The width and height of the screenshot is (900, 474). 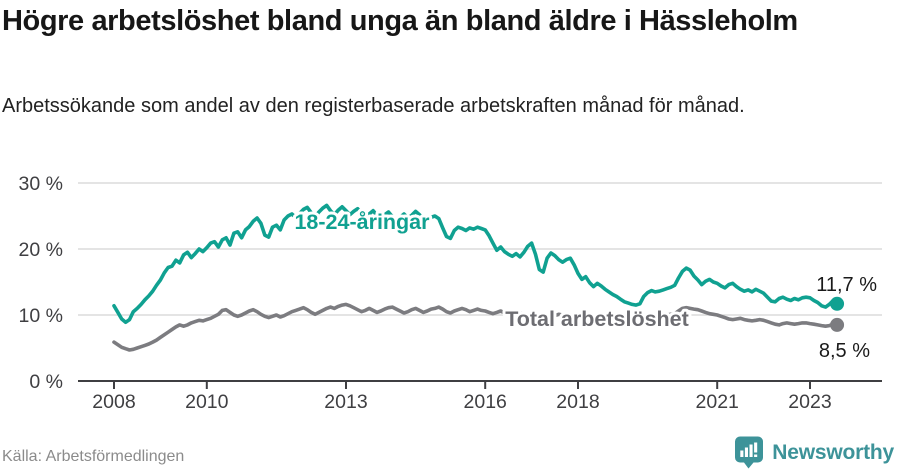 What do you see at coordinates (597, 319) in the screenshot?
I see `series-inline-label: Total arbetslöshet` at bounding box center [597, 319].